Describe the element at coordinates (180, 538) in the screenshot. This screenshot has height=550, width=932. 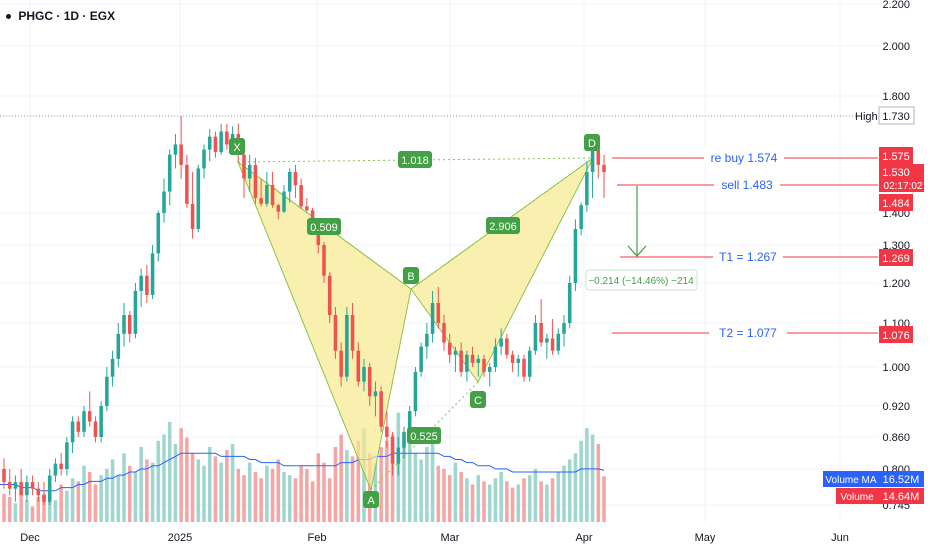
I see `time-tick-label: 2025` at that location.